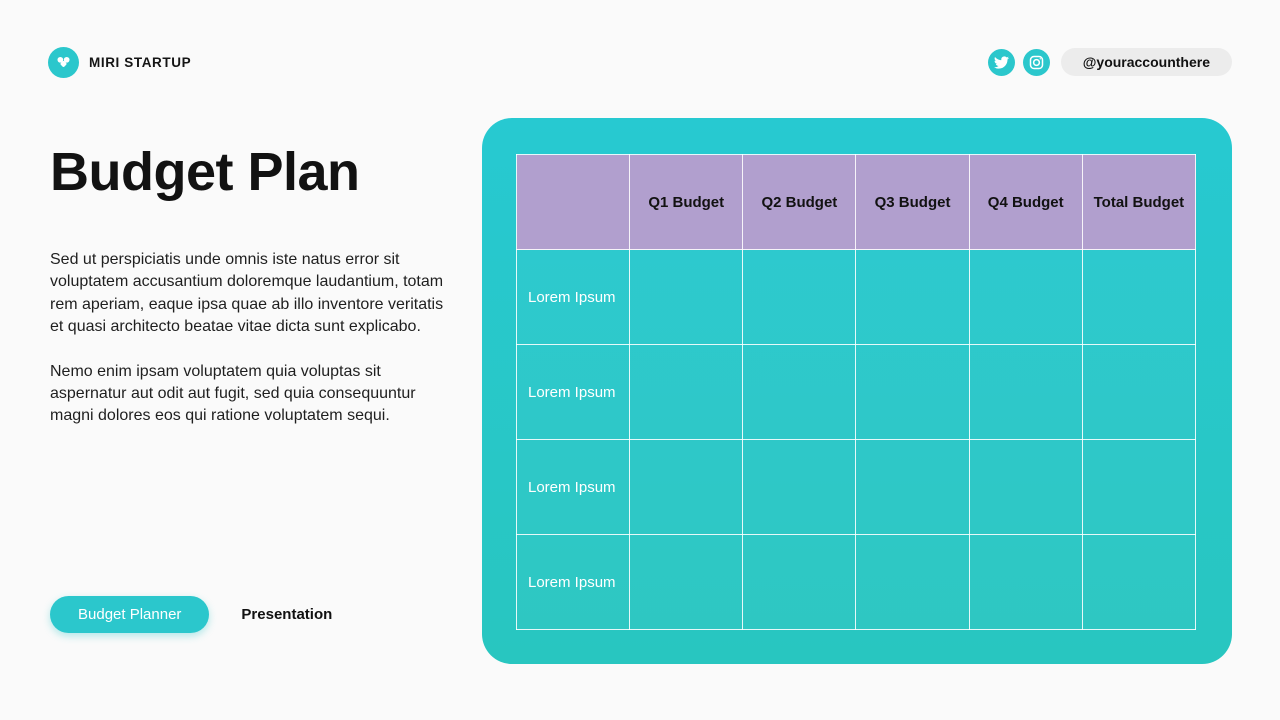 The width and height of the screenshot is (1280, 720). What do you see at coordinates (912, 202) in the screenshot?
I see `column-header-cell: Q3 Budget` at bounding box center [912, 202].